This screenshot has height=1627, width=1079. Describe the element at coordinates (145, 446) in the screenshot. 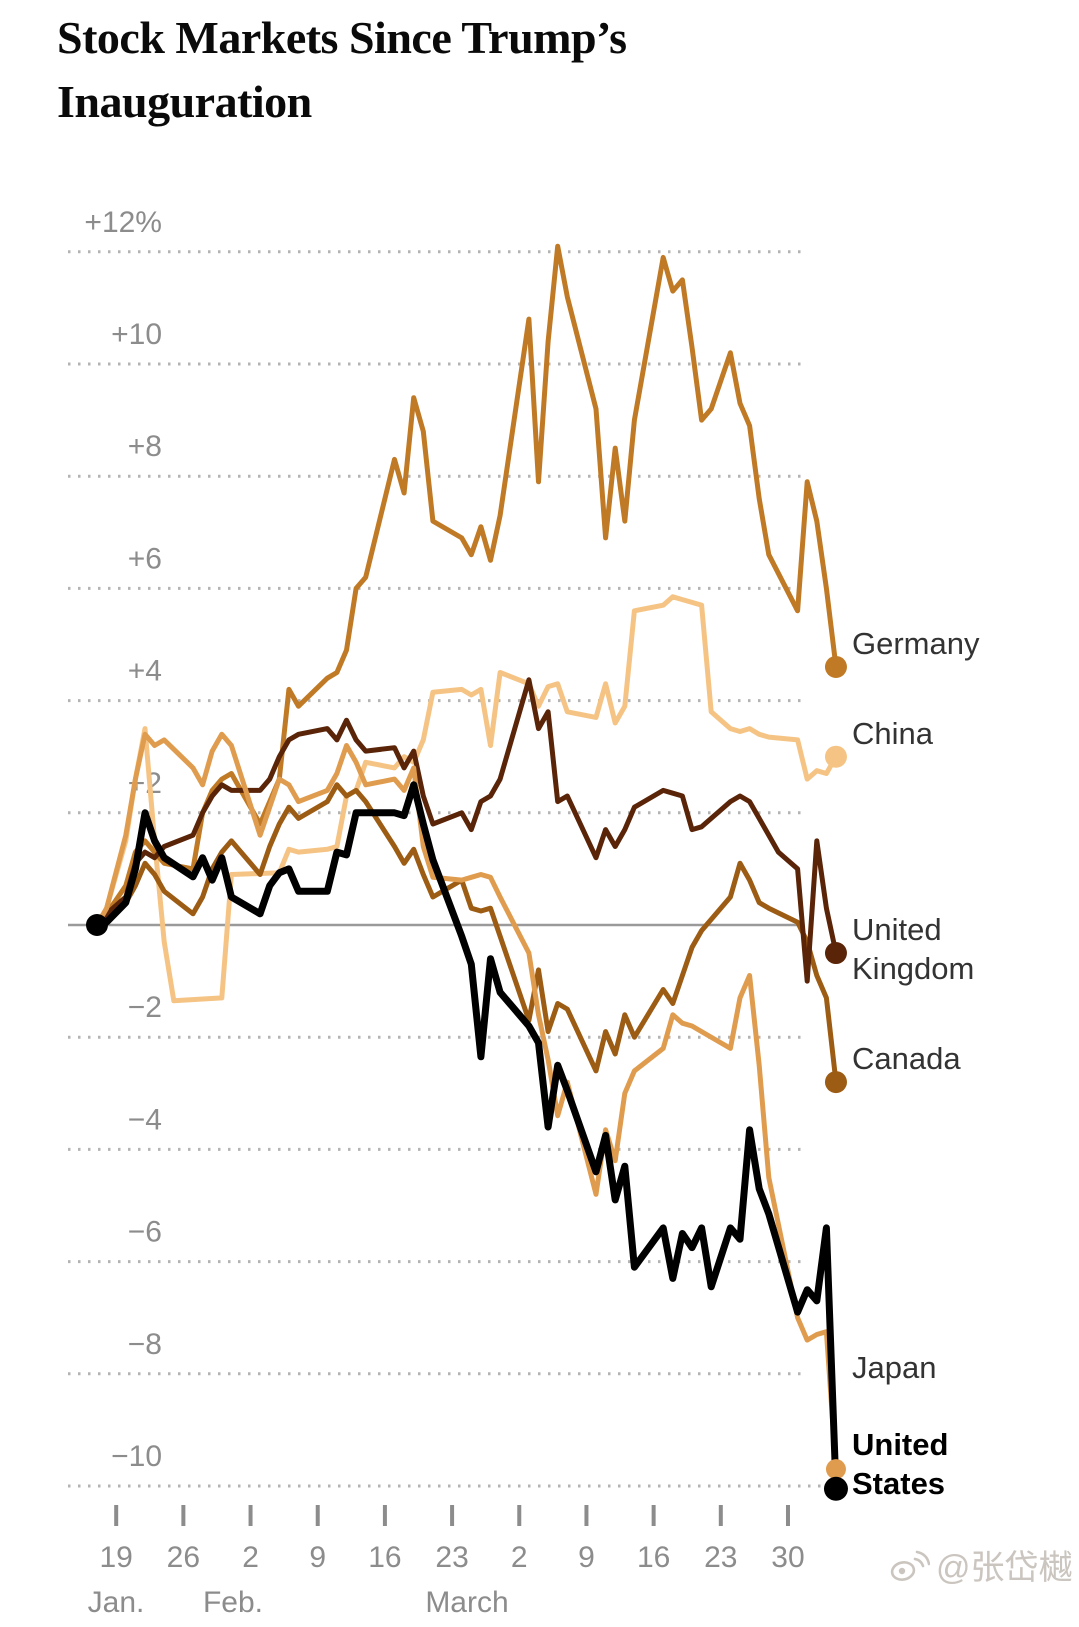

I see `y-axis-label: +8` at that location.